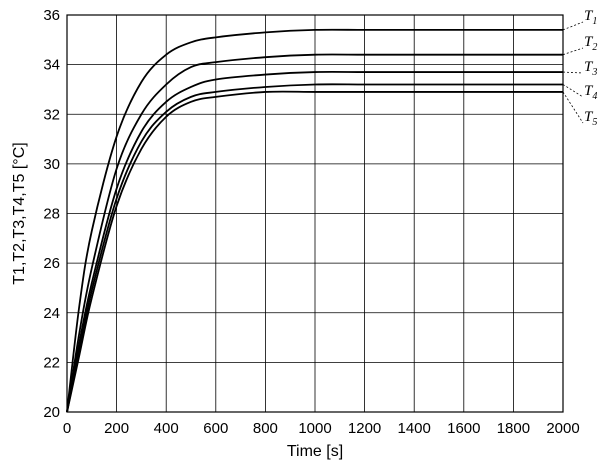 This screenshot has width=605, height=470. I want to click on series-labels: T1 T2 T3 T4 T5, so click(590, 68).